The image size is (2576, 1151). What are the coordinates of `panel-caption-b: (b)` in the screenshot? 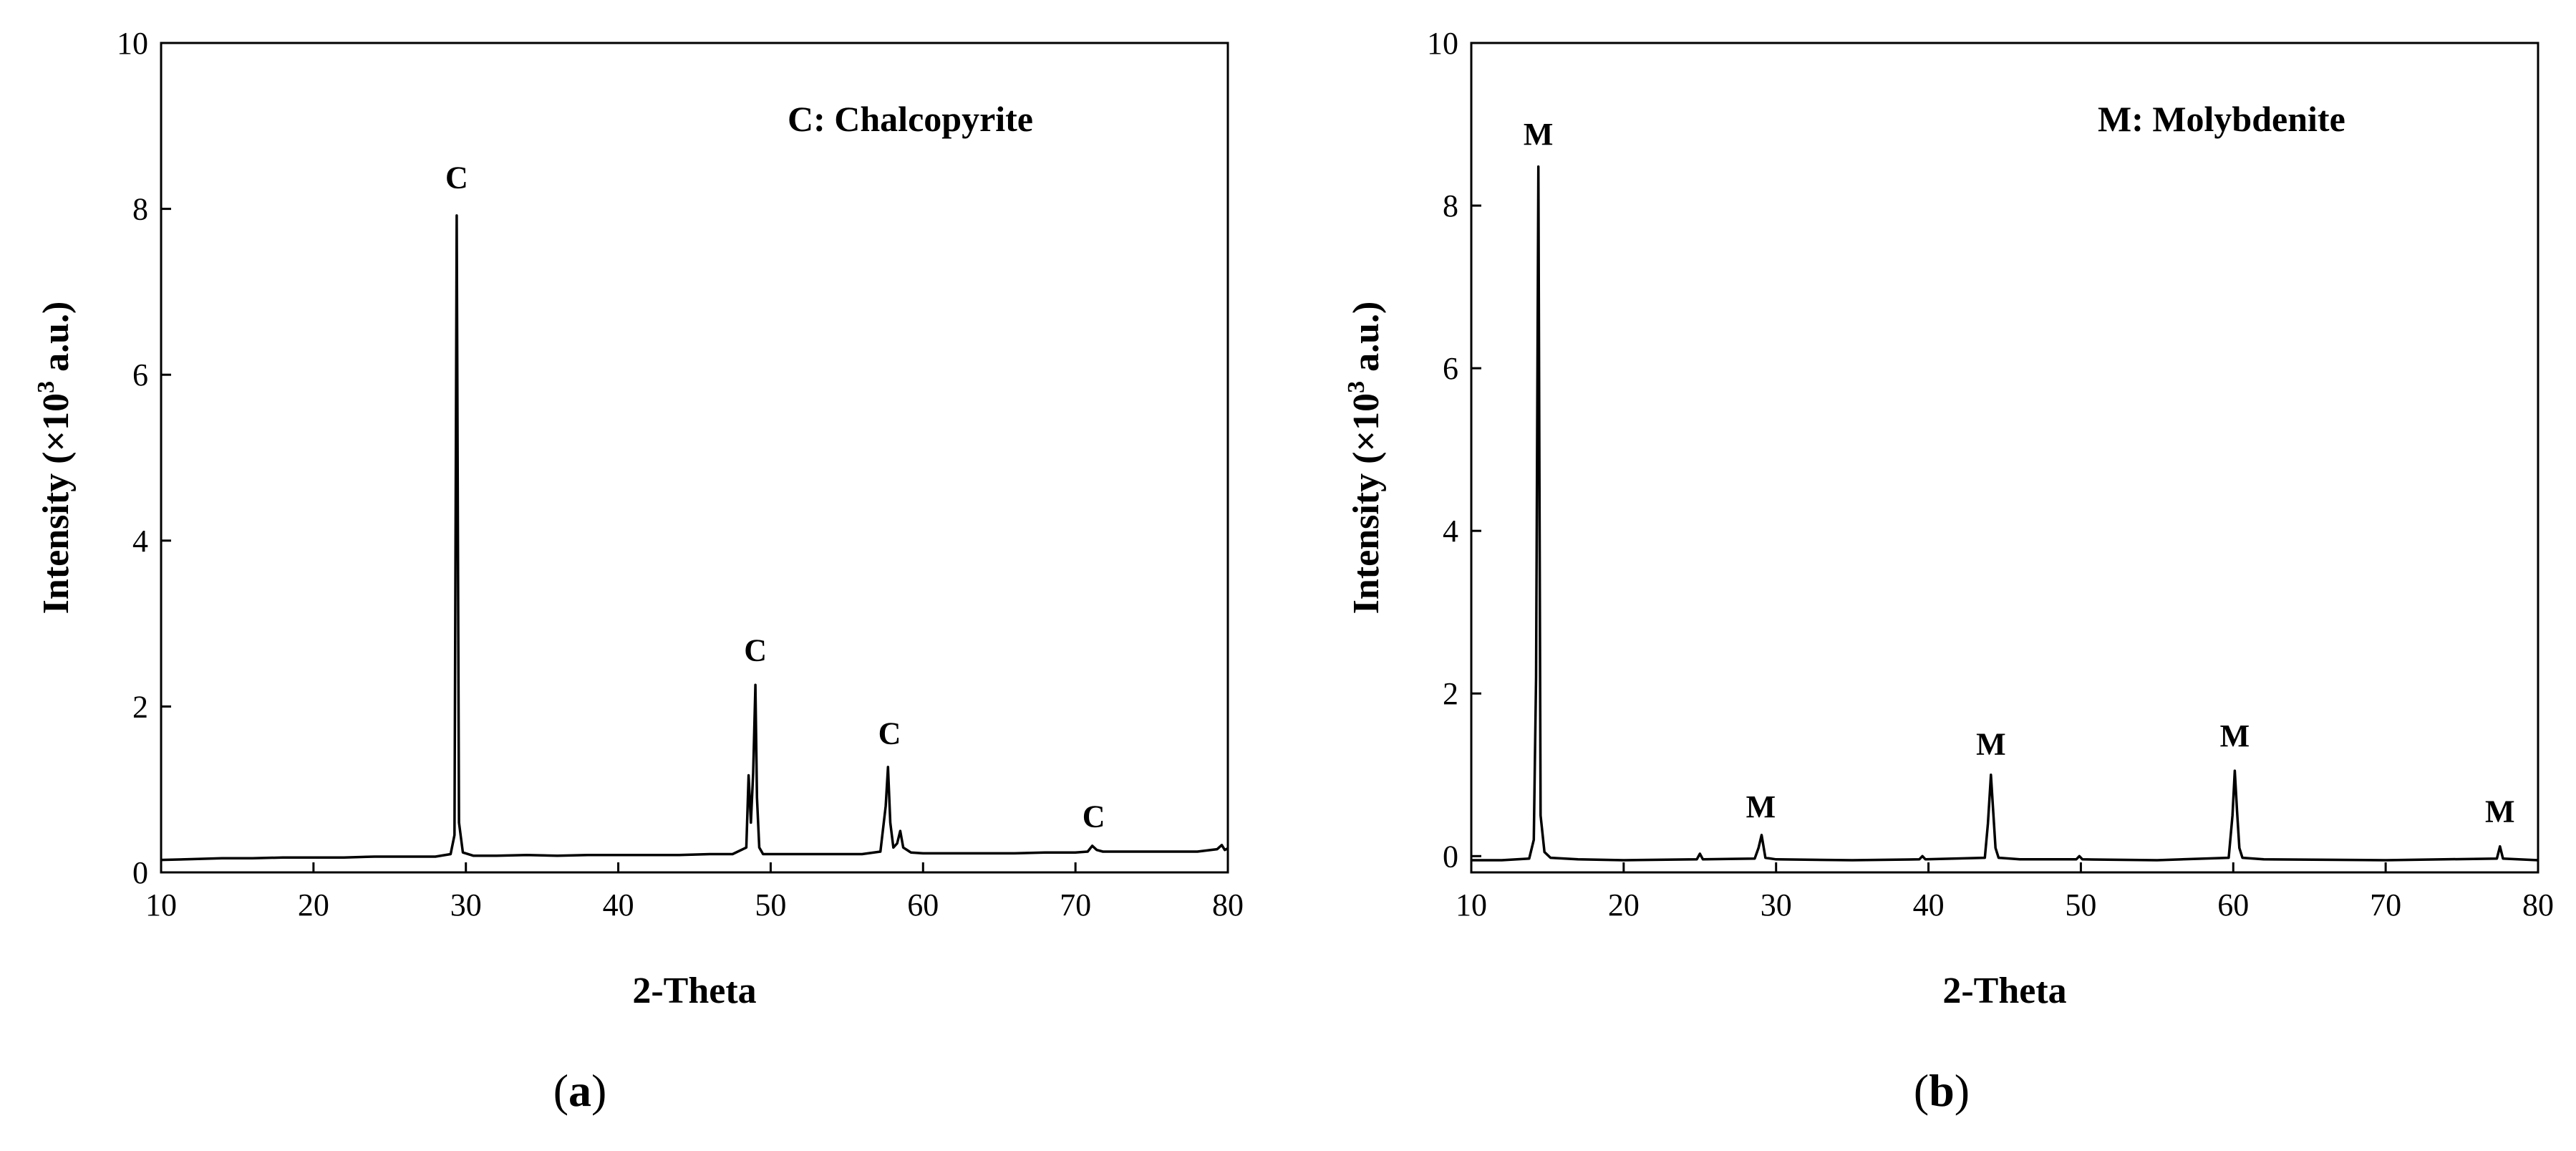 It's located at (1941, 1090).